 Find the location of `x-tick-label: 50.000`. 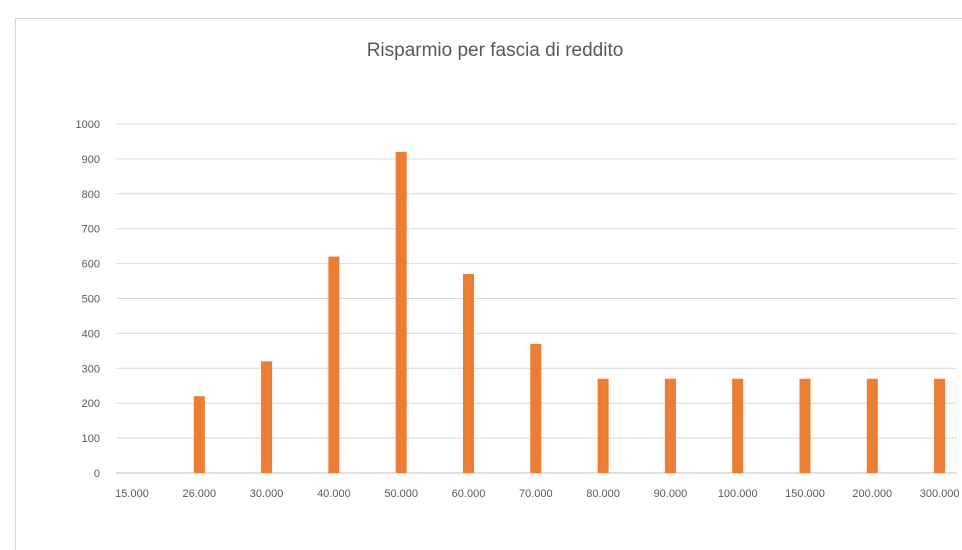

x-tick-label: 50.000 is located at coordinates (401, 494).